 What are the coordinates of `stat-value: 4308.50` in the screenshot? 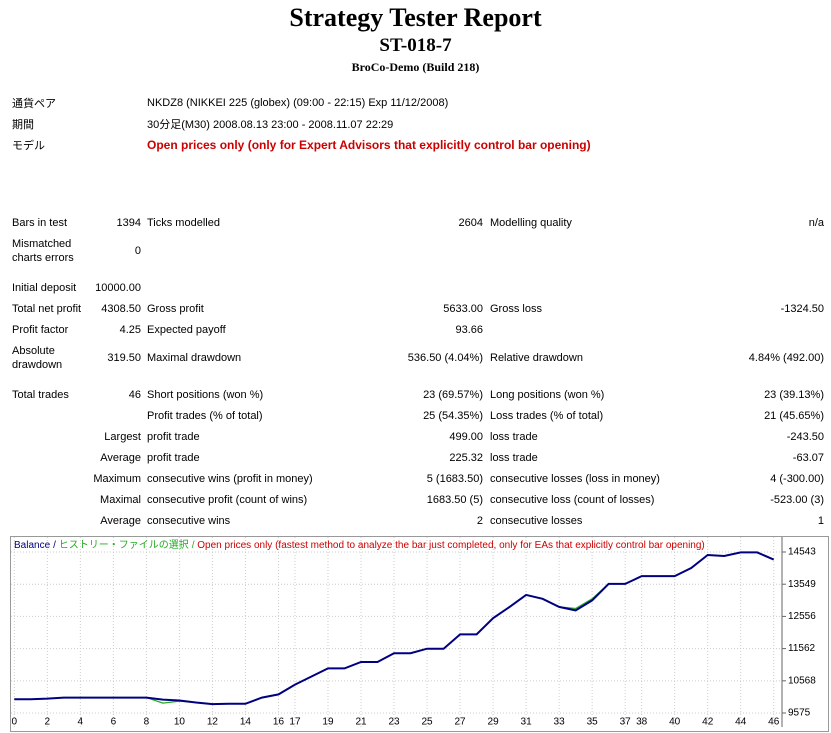 It's located at (121, 309).